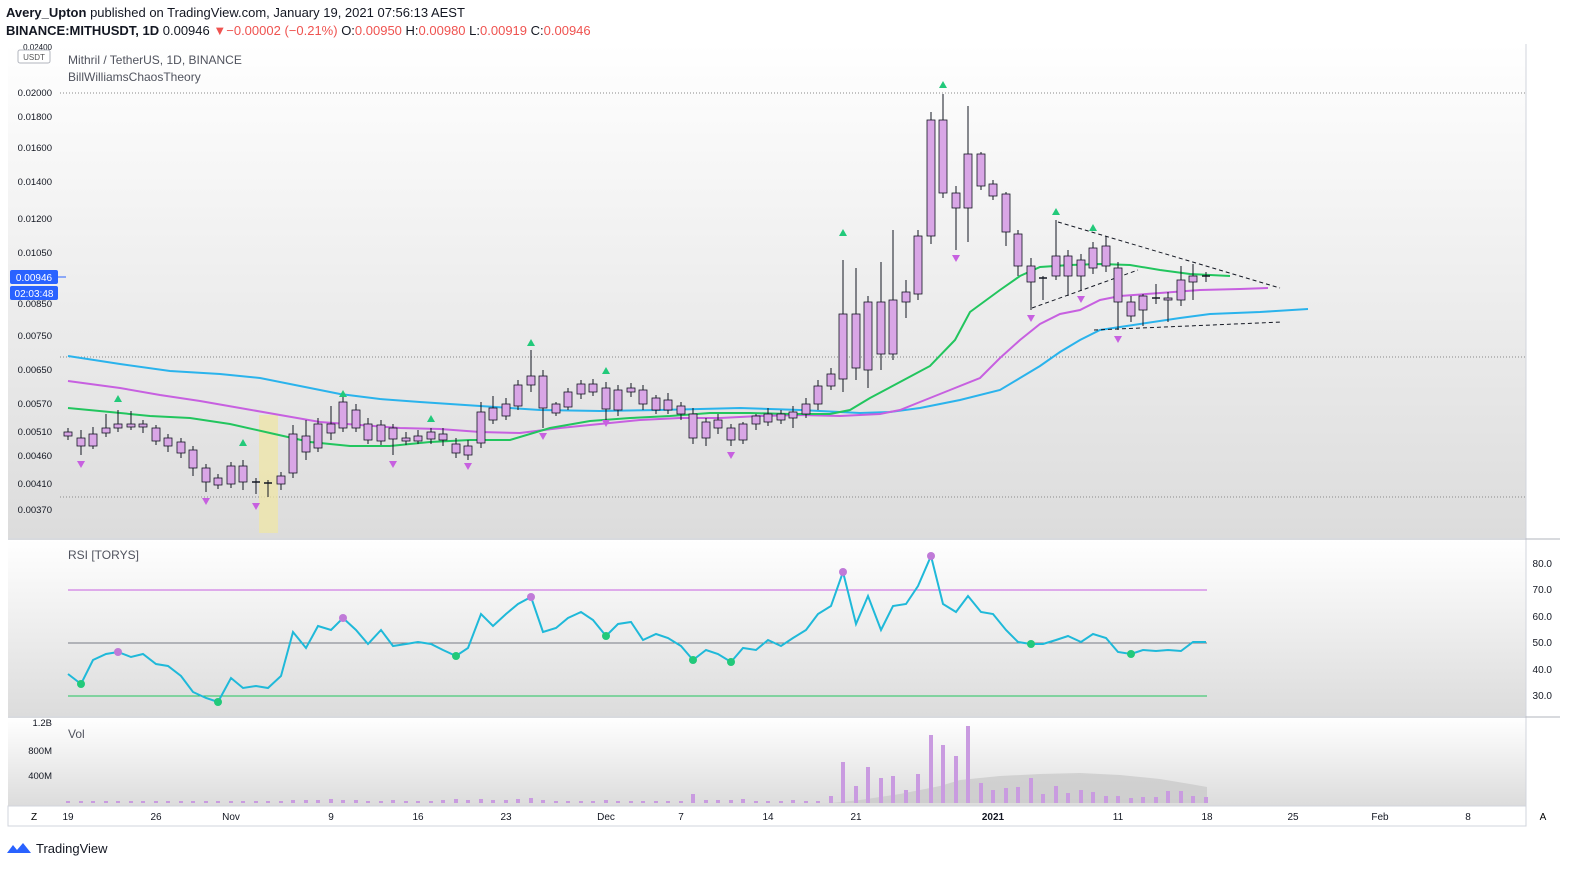 The width and height of the screenshot is (1579, 871). Describe the element at coordinates (76, 734) in the screenshot. I see `vol-title: Vol` at that location.